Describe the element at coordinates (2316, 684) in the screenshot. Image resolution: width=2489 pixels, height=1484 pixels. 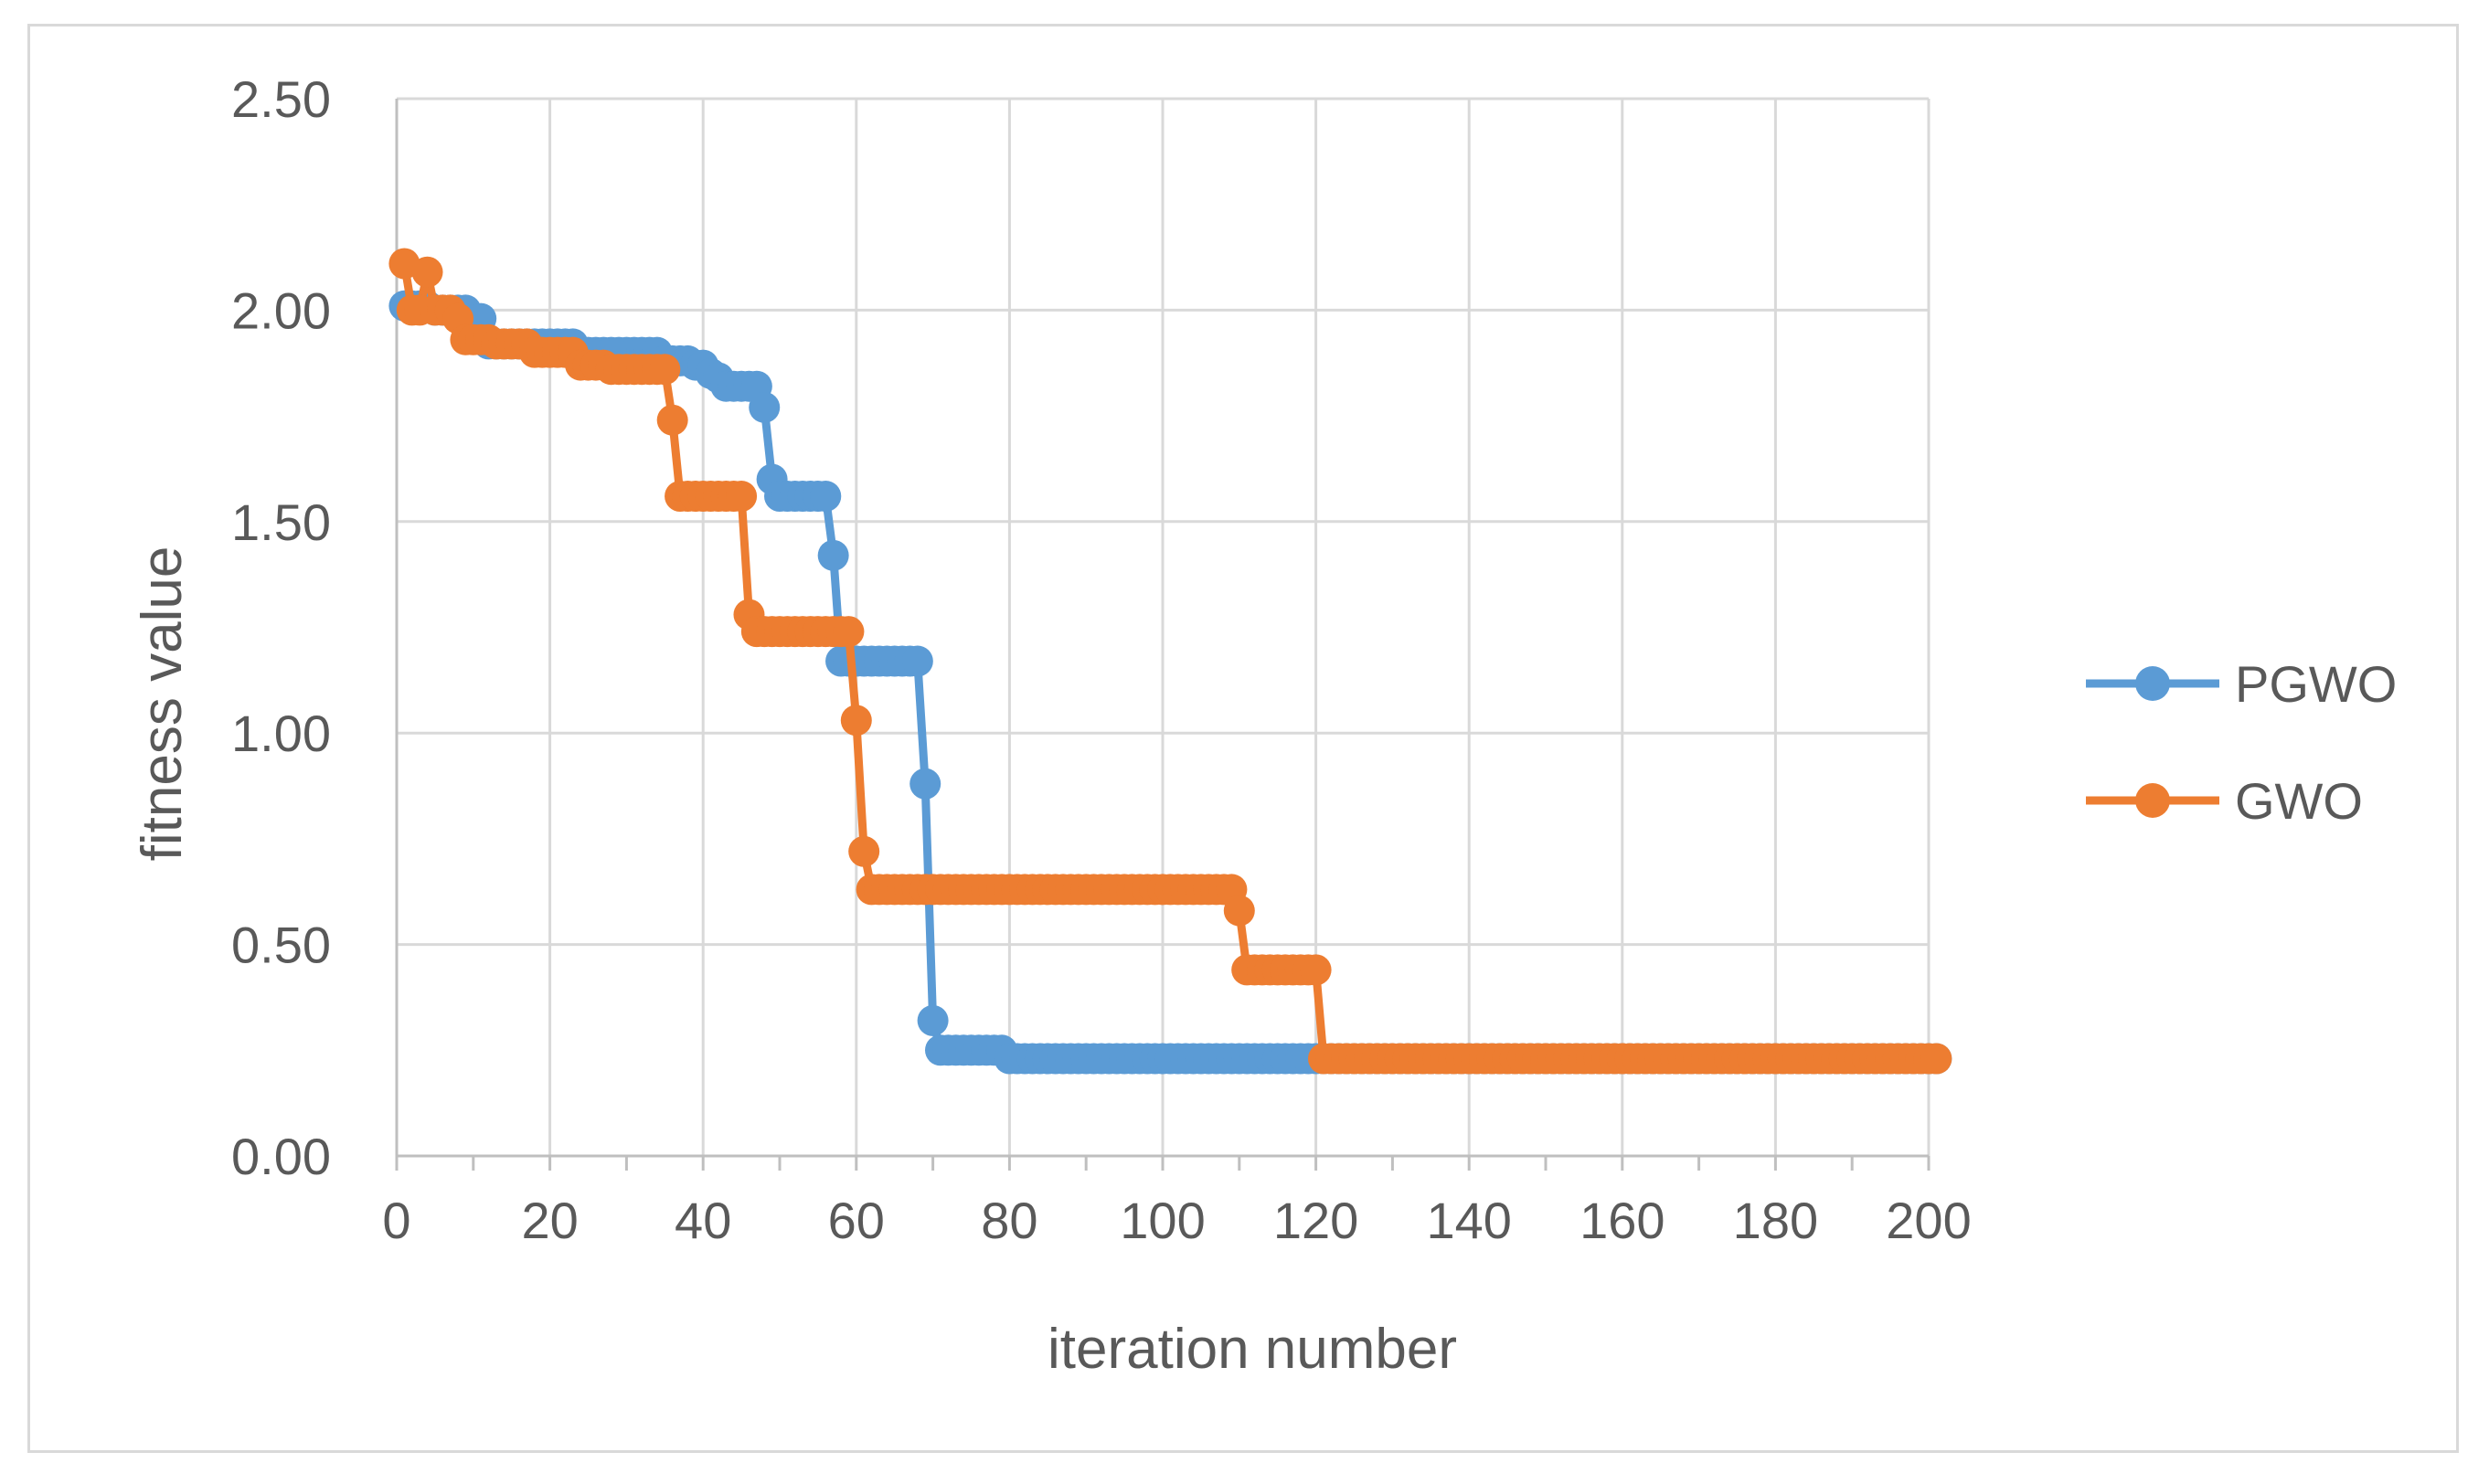
I see `legend-label: PGWO` at that location.